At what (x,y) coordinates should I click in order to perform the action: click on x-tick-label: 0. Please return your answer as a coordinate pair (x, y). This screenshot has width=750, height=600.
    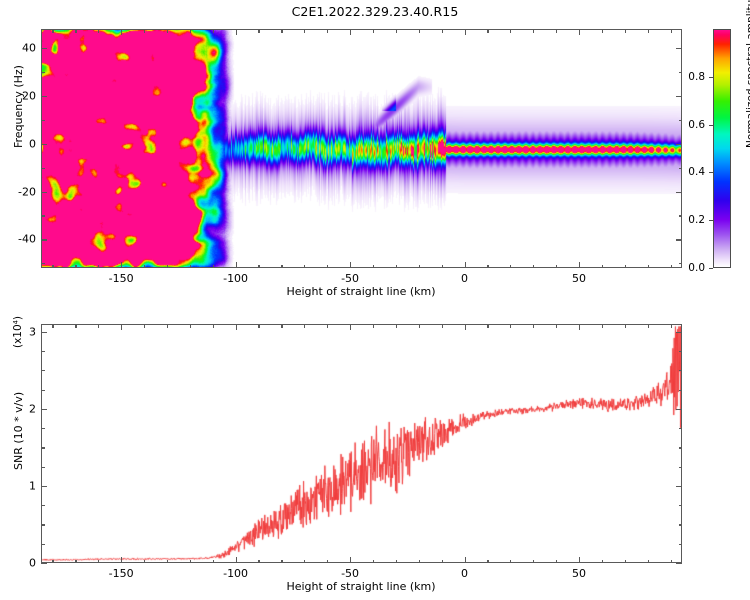
    Looking at the image, I should click on (465, 278).